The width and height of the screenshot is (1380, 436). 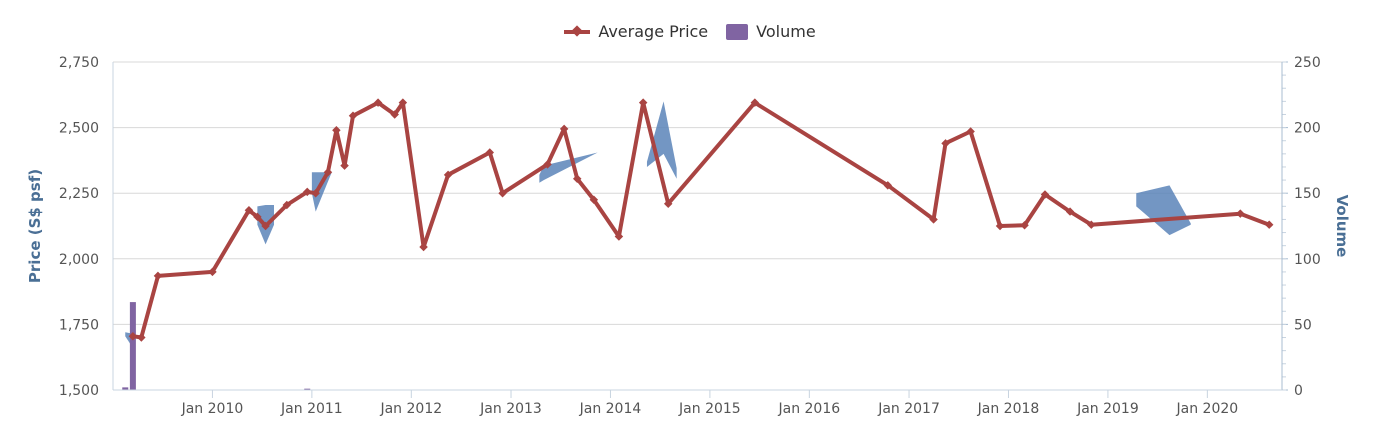 I want to click on x-tick-label: Jan 2017, so click(x=908, y=409).